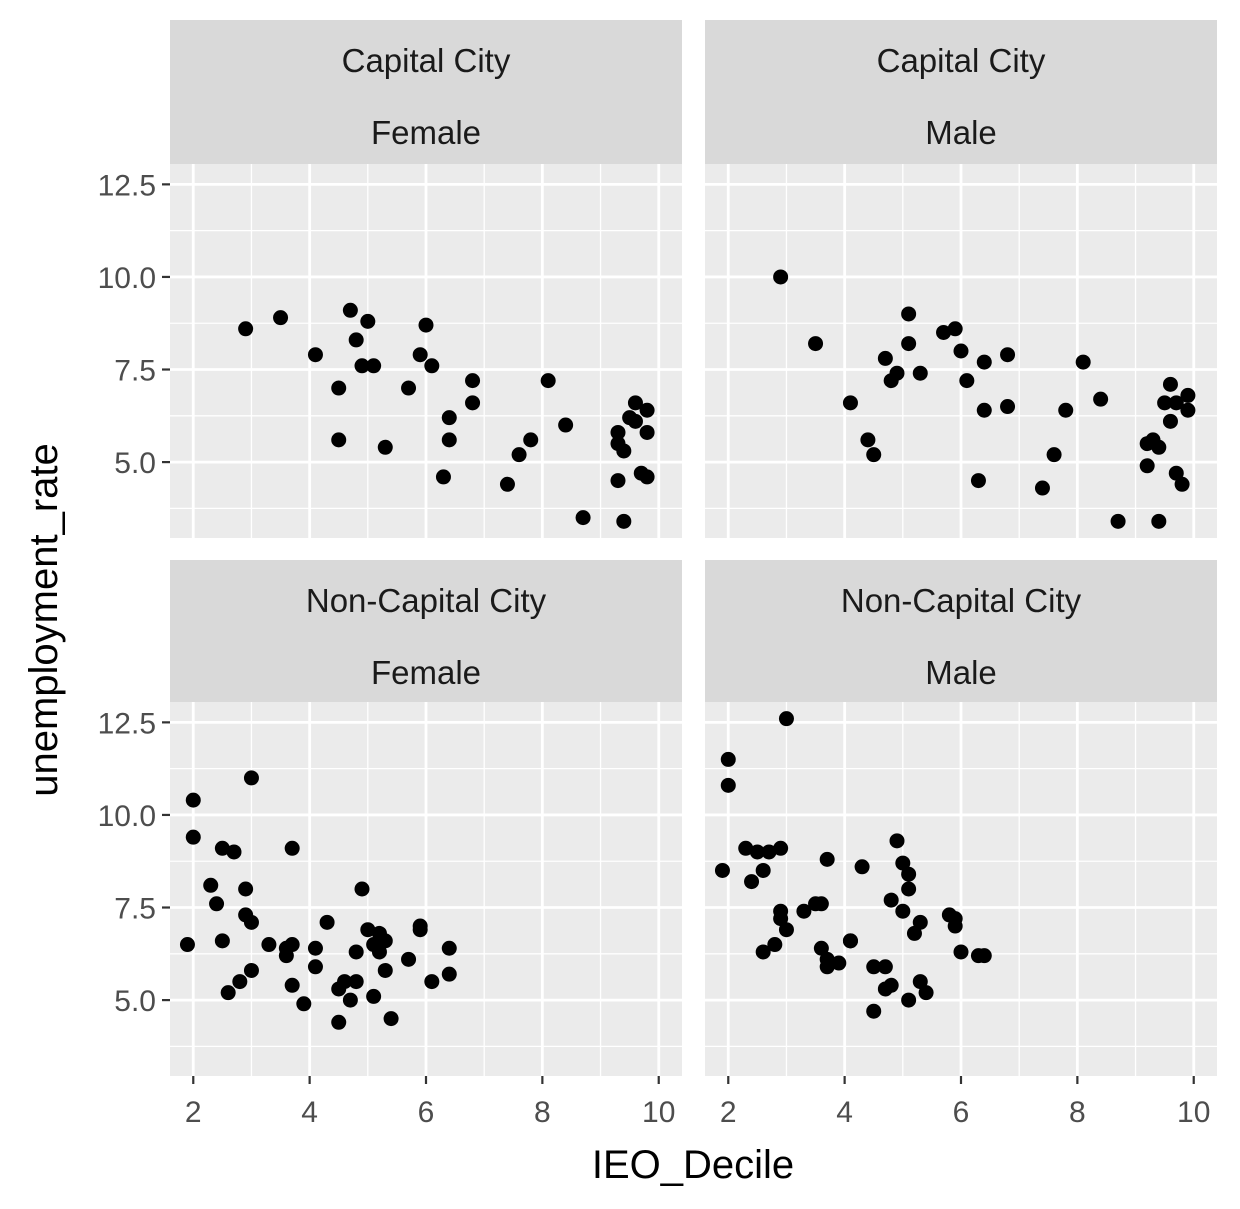  I want to click on x-tick-label: 8, so click(542, 1112).